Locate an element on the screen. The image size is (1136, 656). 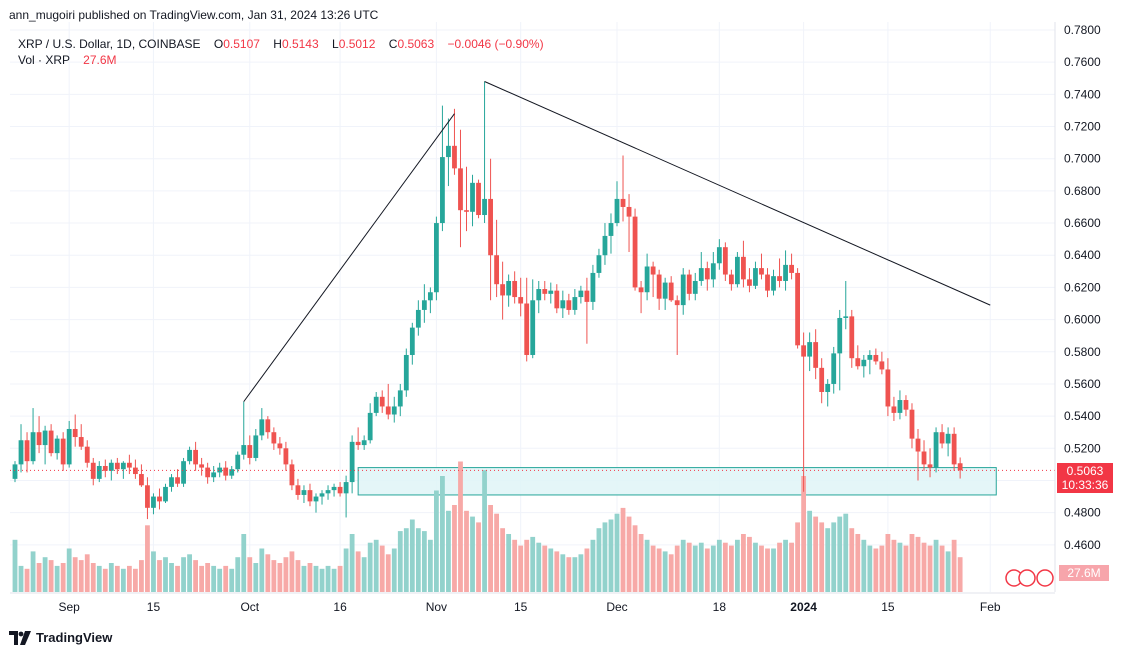
tradingview-logo: TradingView is located at coordinates (60, 637).